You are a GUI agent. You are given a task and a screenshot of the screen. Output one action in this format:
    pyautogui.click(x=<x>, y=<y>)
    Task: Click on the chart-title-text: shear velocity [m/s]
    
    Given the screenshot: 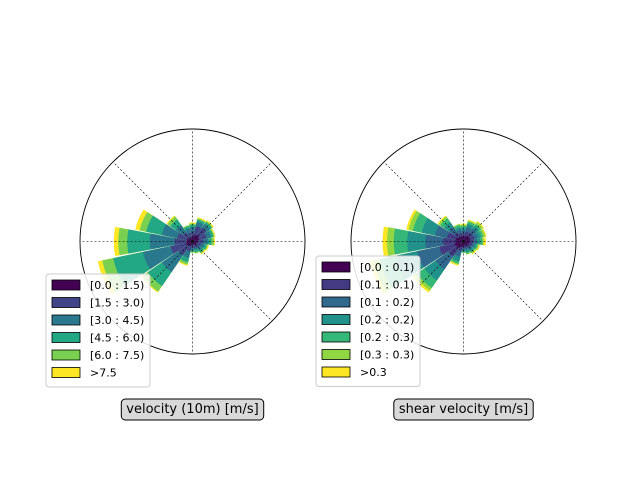 What is the action you would take?
    pyautogui.click(x=463, y=409)
    